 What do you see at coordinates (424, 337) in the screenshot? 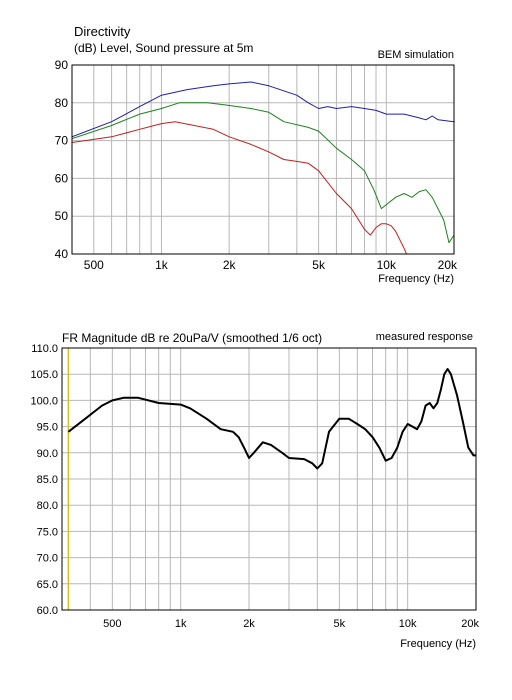
I see `fr-annotation: measured response` at bounding box center [424, 337].